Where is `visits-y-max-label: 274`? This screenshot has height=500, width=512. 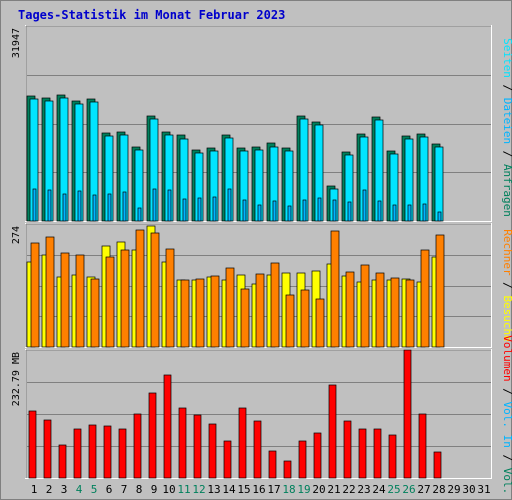 visits-y-max-label: 274 is located at coordinates (16, 235).